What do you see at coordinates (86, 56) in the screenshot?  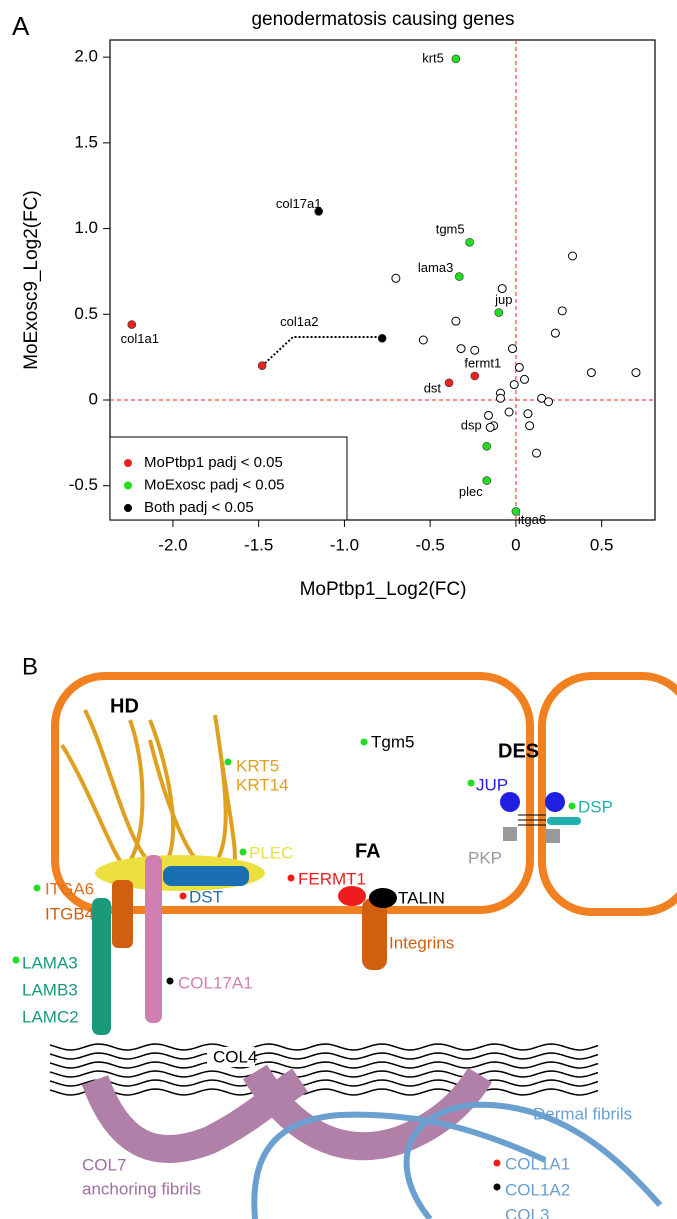 I see `y-tick-label: 2.0` at bounding box center [86, 56].